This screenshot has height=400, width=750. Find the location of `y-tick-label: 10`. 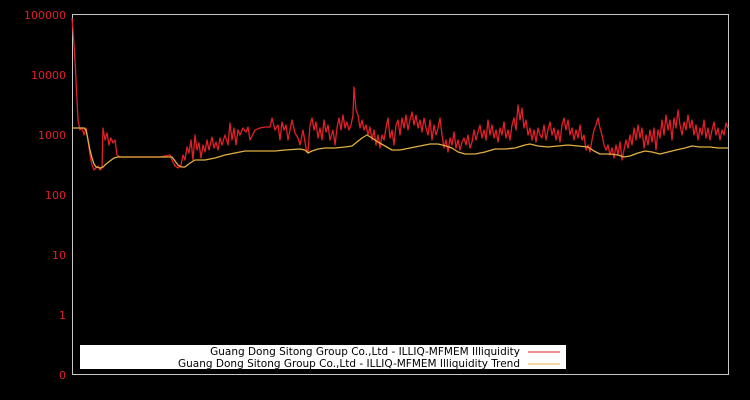

y-tick-label: 10 is located at coordinates (59, 255).